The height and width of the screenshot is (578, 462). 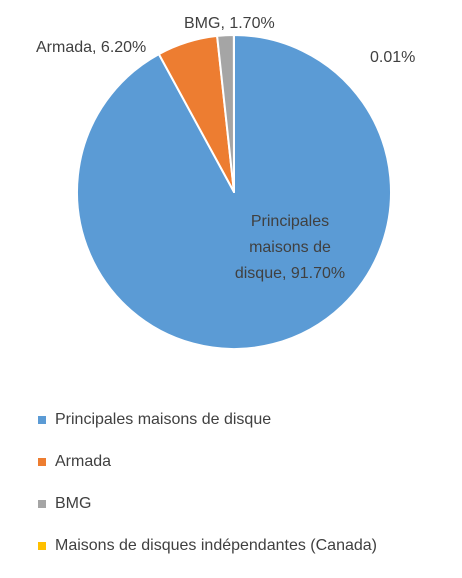 I want to click on legend-item-principales: Principales maisons de disque, so click(x=207, y=420).